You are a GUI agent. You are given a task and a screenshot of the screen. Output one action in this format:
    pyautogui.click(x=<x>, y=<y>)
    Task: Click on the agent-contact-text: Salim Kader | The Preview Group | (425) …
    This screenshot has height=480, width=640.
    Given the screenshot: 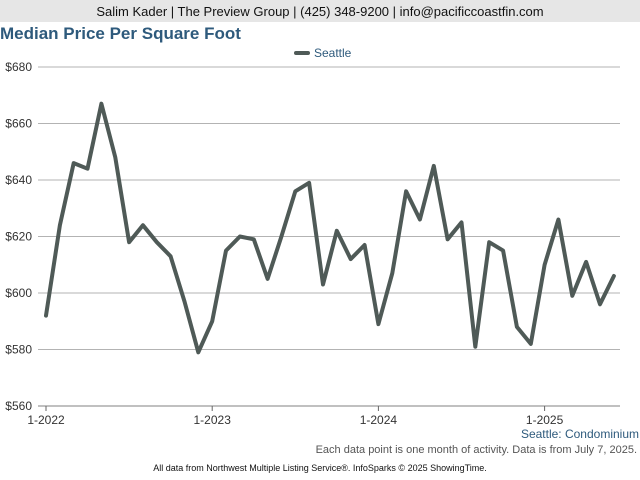 What is the action you would take?
    pyautogui.click(x=320, y=11)
    